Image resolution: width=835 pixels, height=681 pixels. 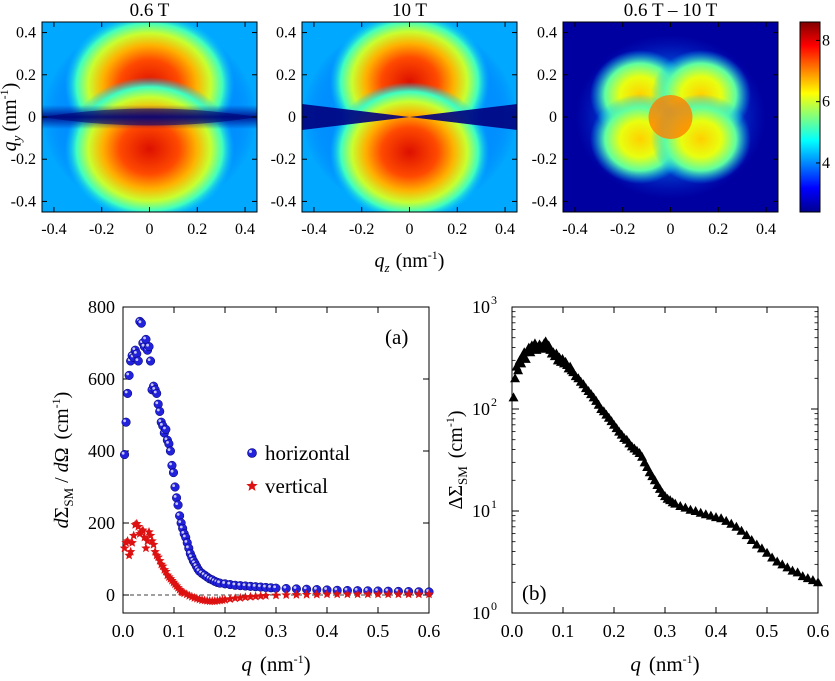 I want to click on panel-a-x-tick-label: 0.3, so click(x=276, y=631).